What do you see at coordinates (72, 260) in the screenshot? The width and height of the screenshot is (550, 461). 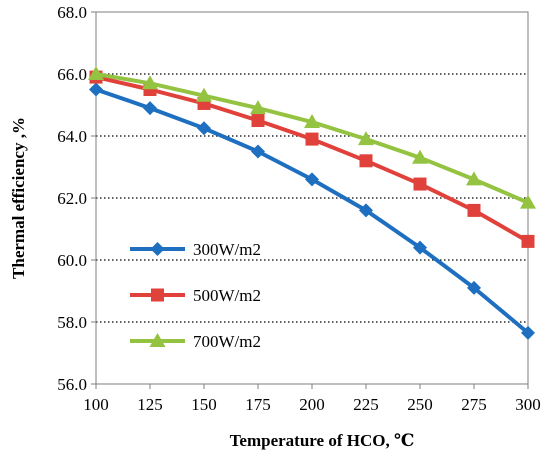 I see `y-tick-label-2: 60.0` at bounding box center [72, 260].